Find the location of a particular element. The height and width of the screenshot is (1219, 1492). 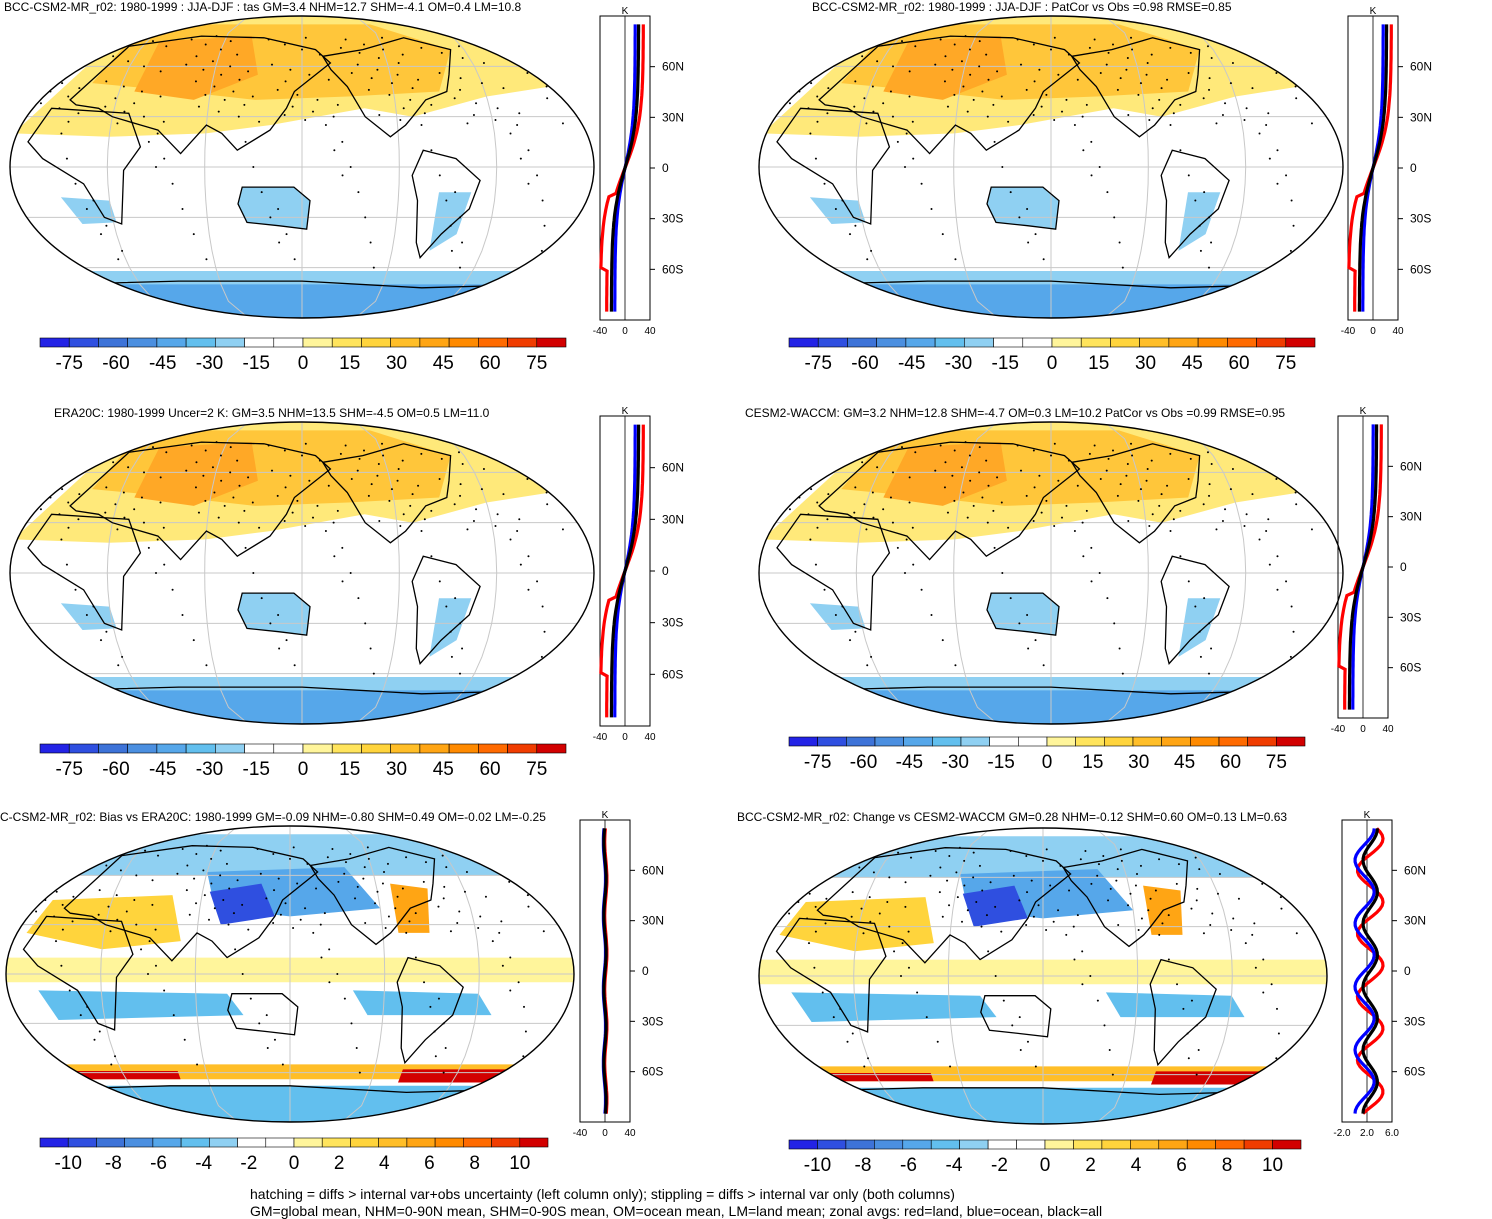

colorbar-label: -10 is located at coordinates (67, 1163).